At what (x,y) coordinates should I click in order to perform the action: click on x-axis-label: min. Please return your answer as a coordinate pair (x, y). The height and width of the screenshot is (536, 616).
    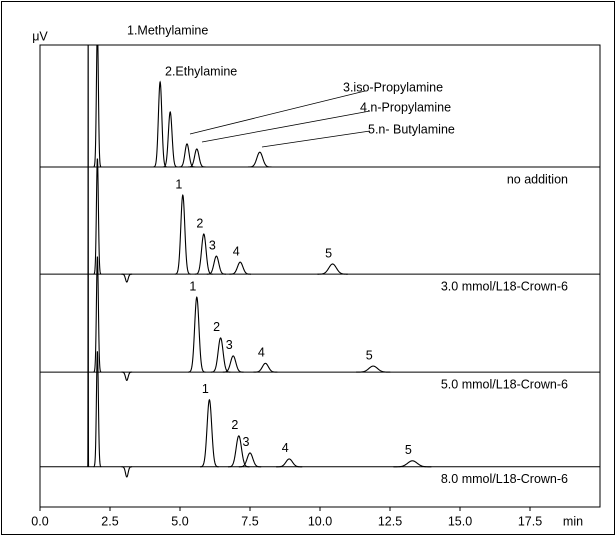
    Looking at the image, I should click on (573, 521).